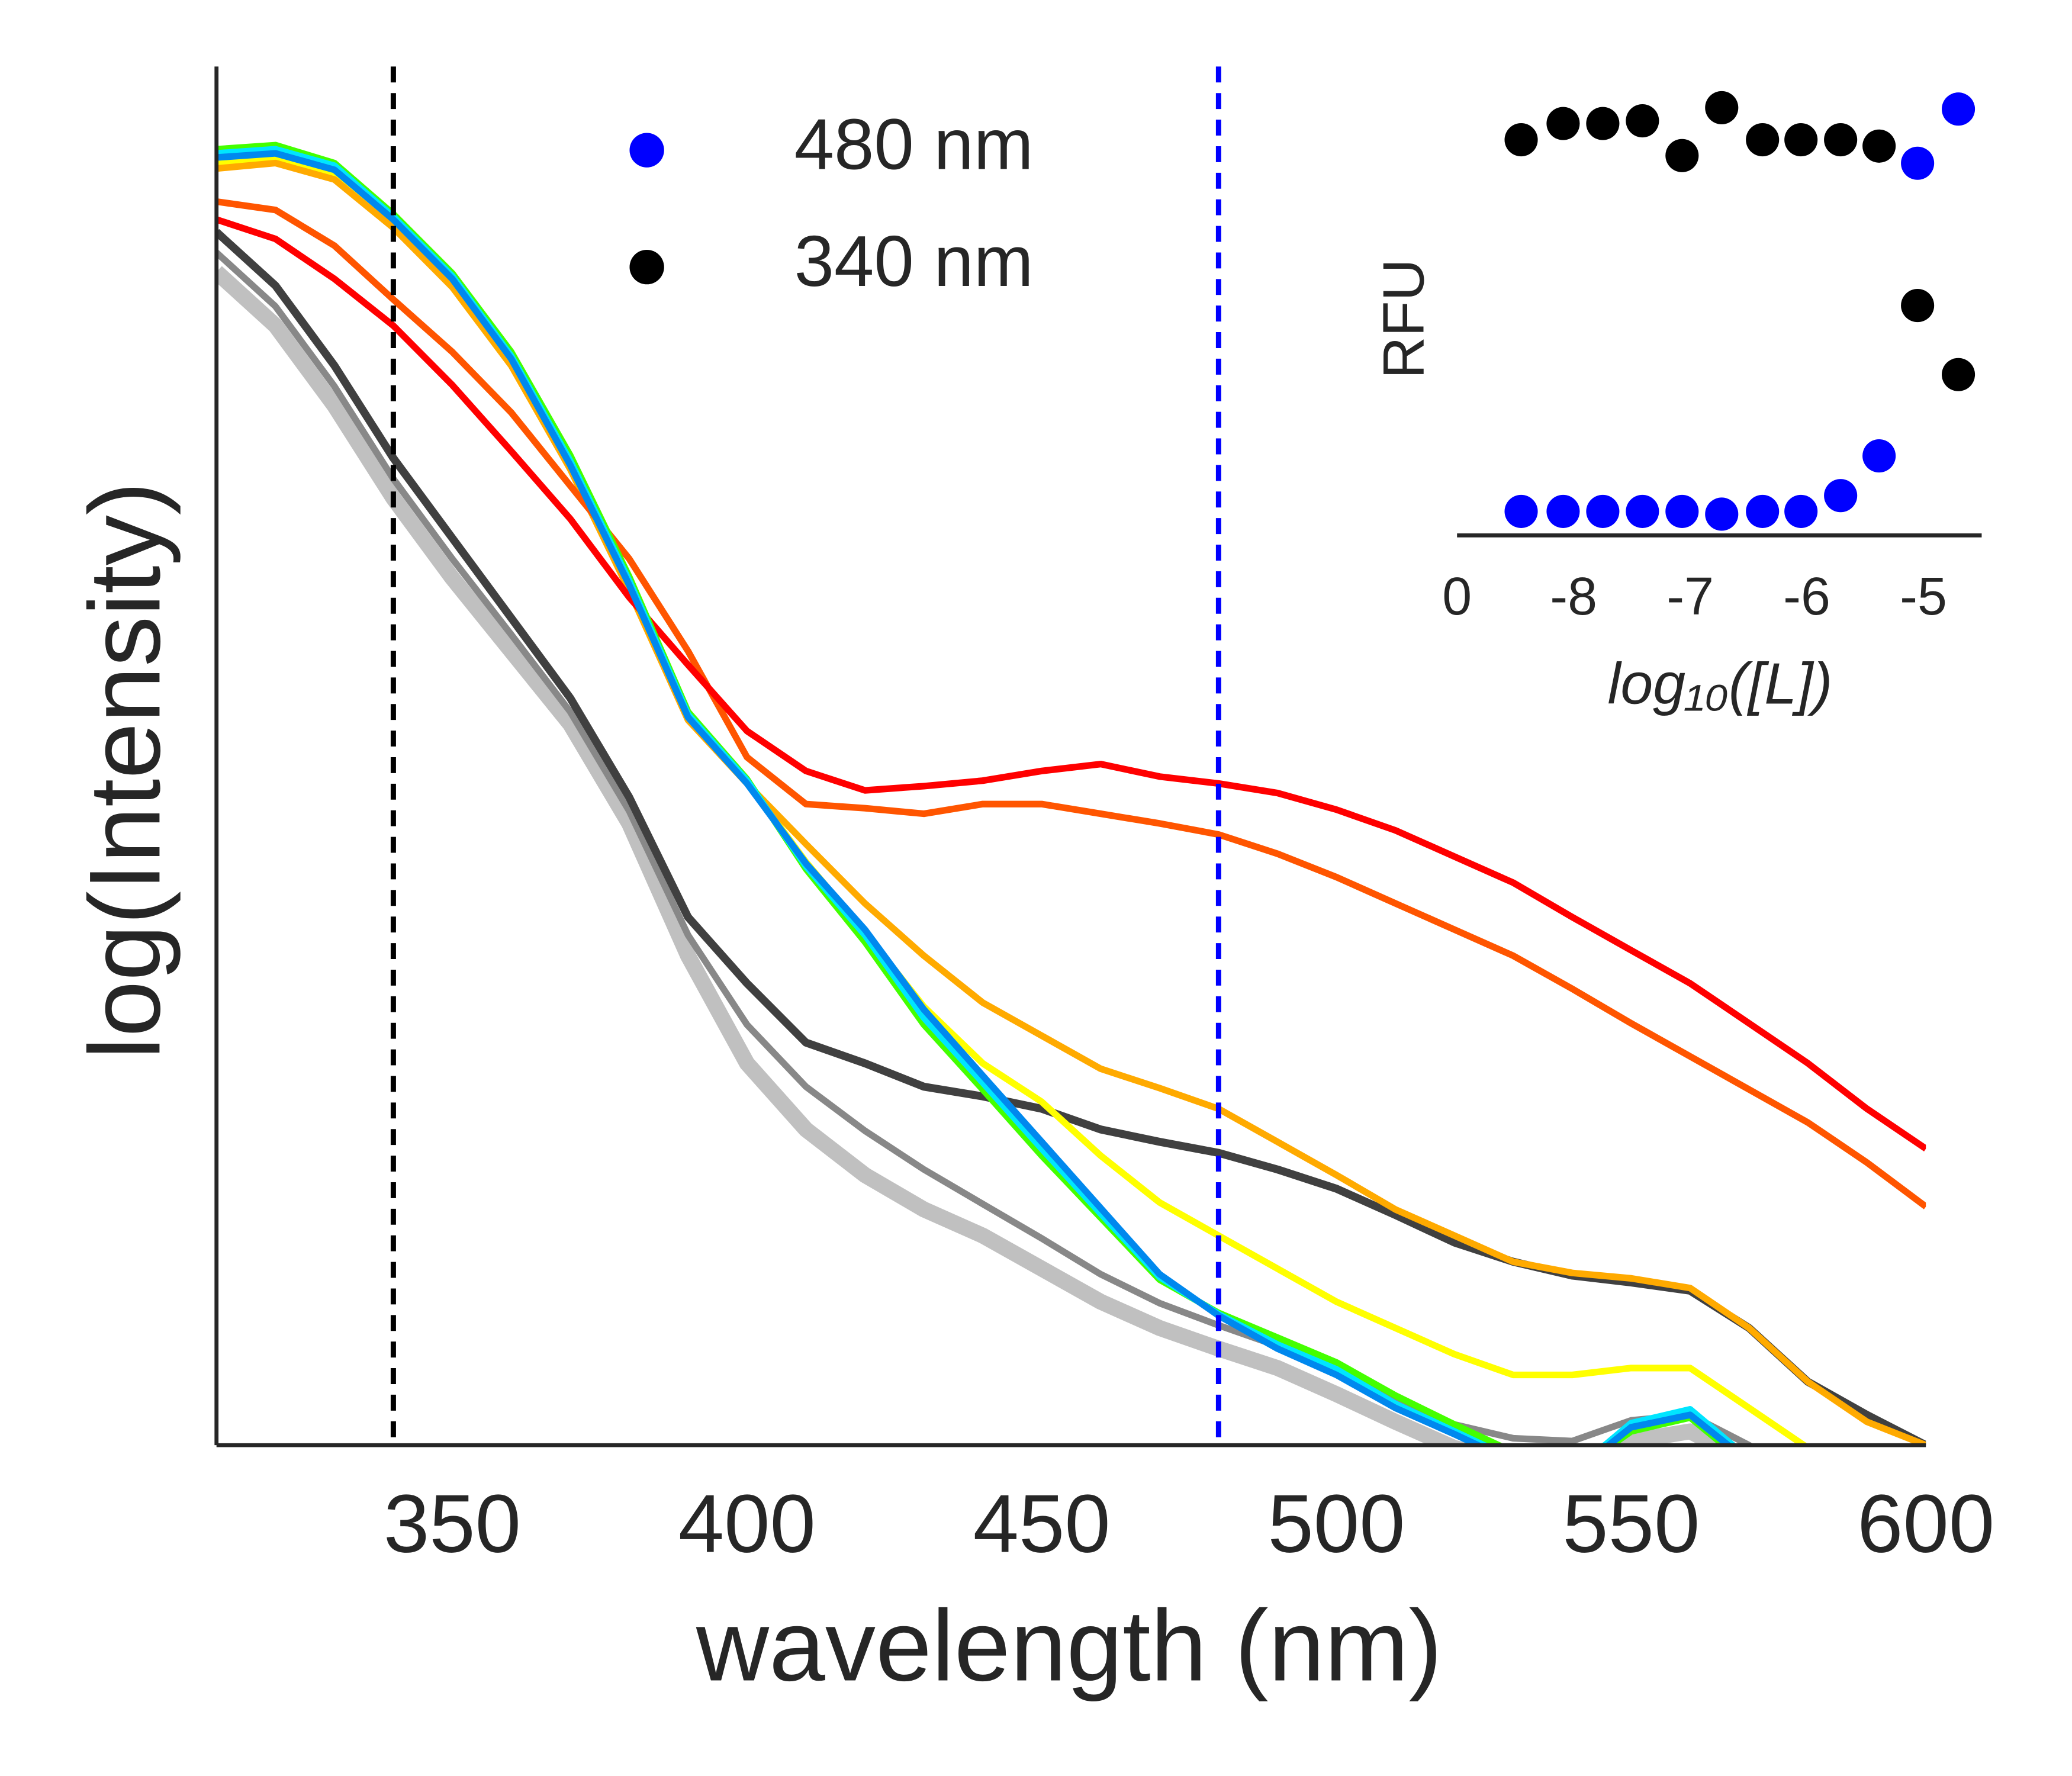 This screenshot has height=1776, width=2072. I want to click on inset-y-label: RFU, so click(1403, 319).